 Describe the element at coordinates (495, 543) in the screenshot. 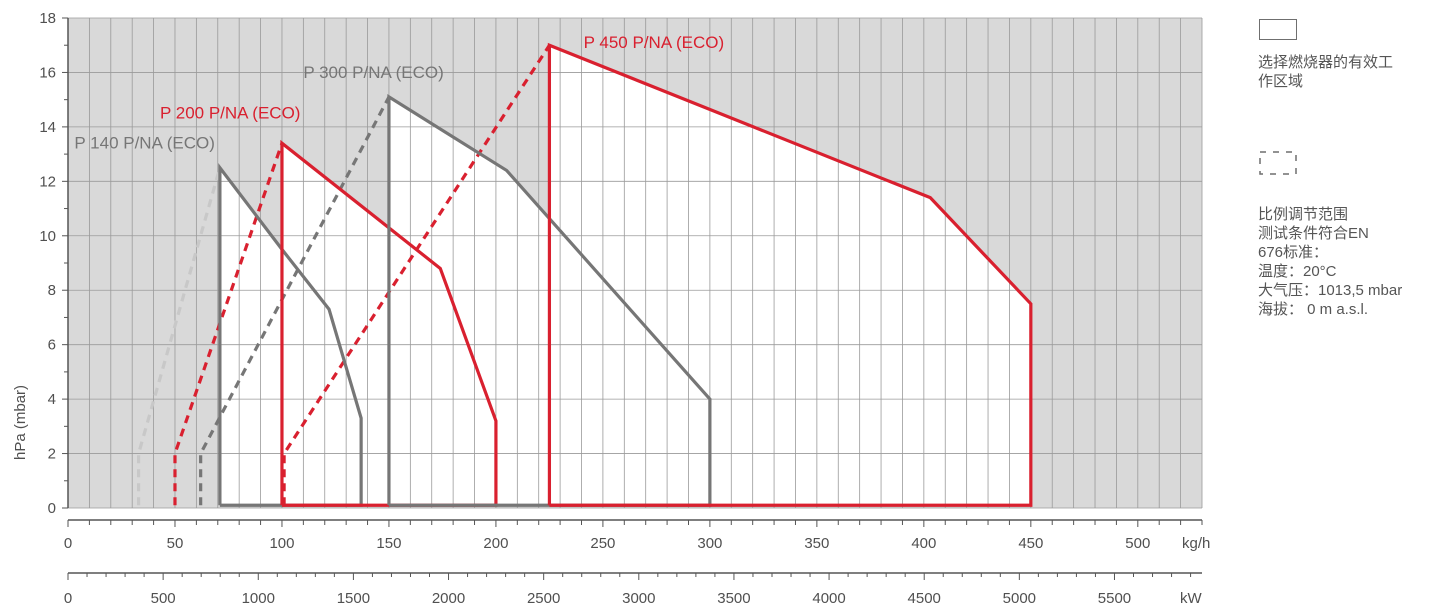

I see `x-kgh-tick-label: 200` at that location.